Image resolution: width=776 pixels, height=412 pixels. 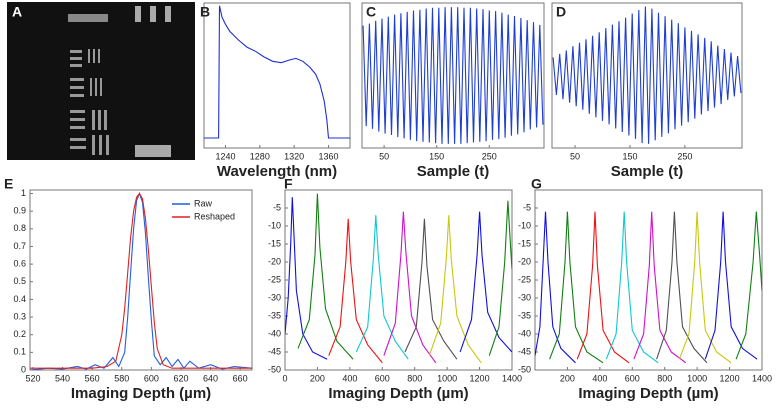 What do you see at coordinates (536, 184) in the screenshot?
I see `panel-label: G` at bounding box center [536, 184].